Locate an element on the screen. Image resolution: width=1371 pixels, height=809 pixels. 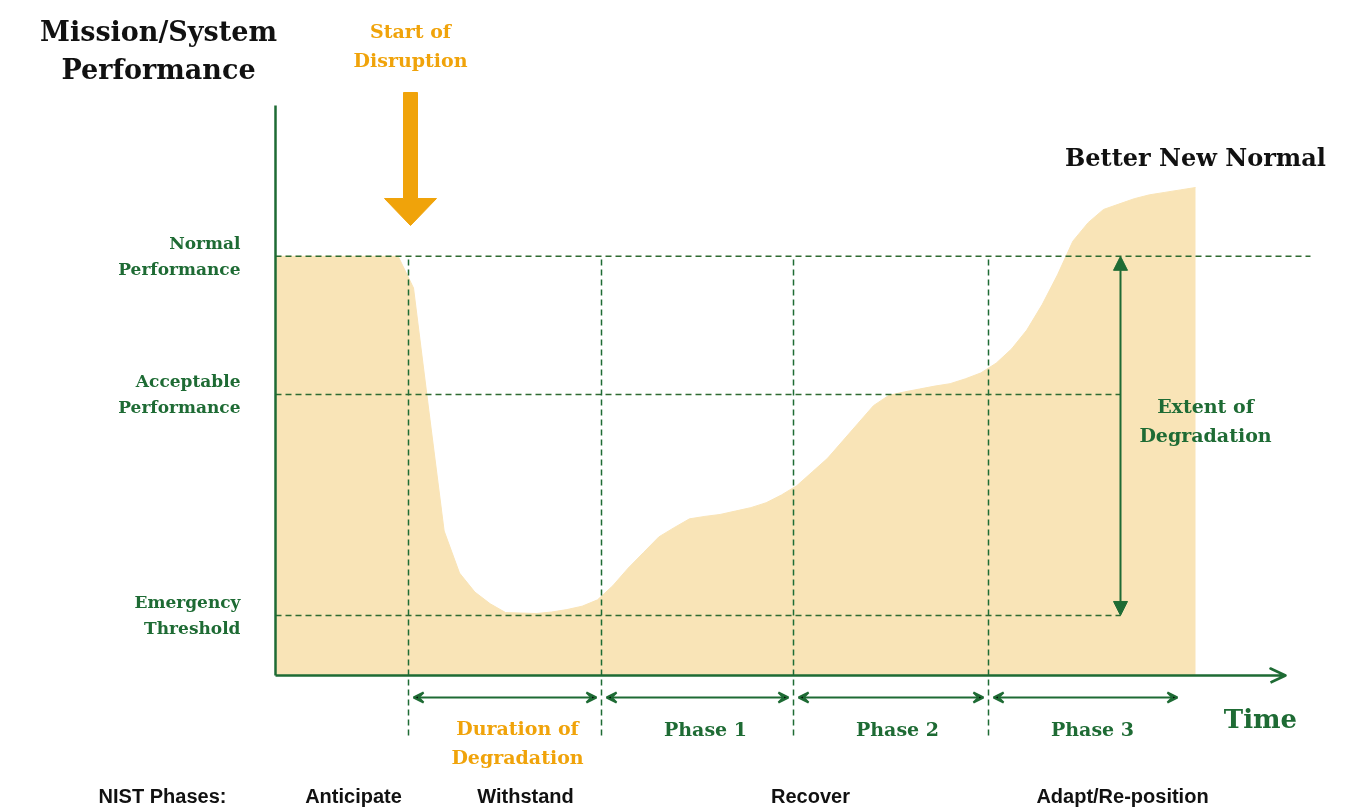
ref-line-label: Normal Performance is located at coordinates (180, 256).